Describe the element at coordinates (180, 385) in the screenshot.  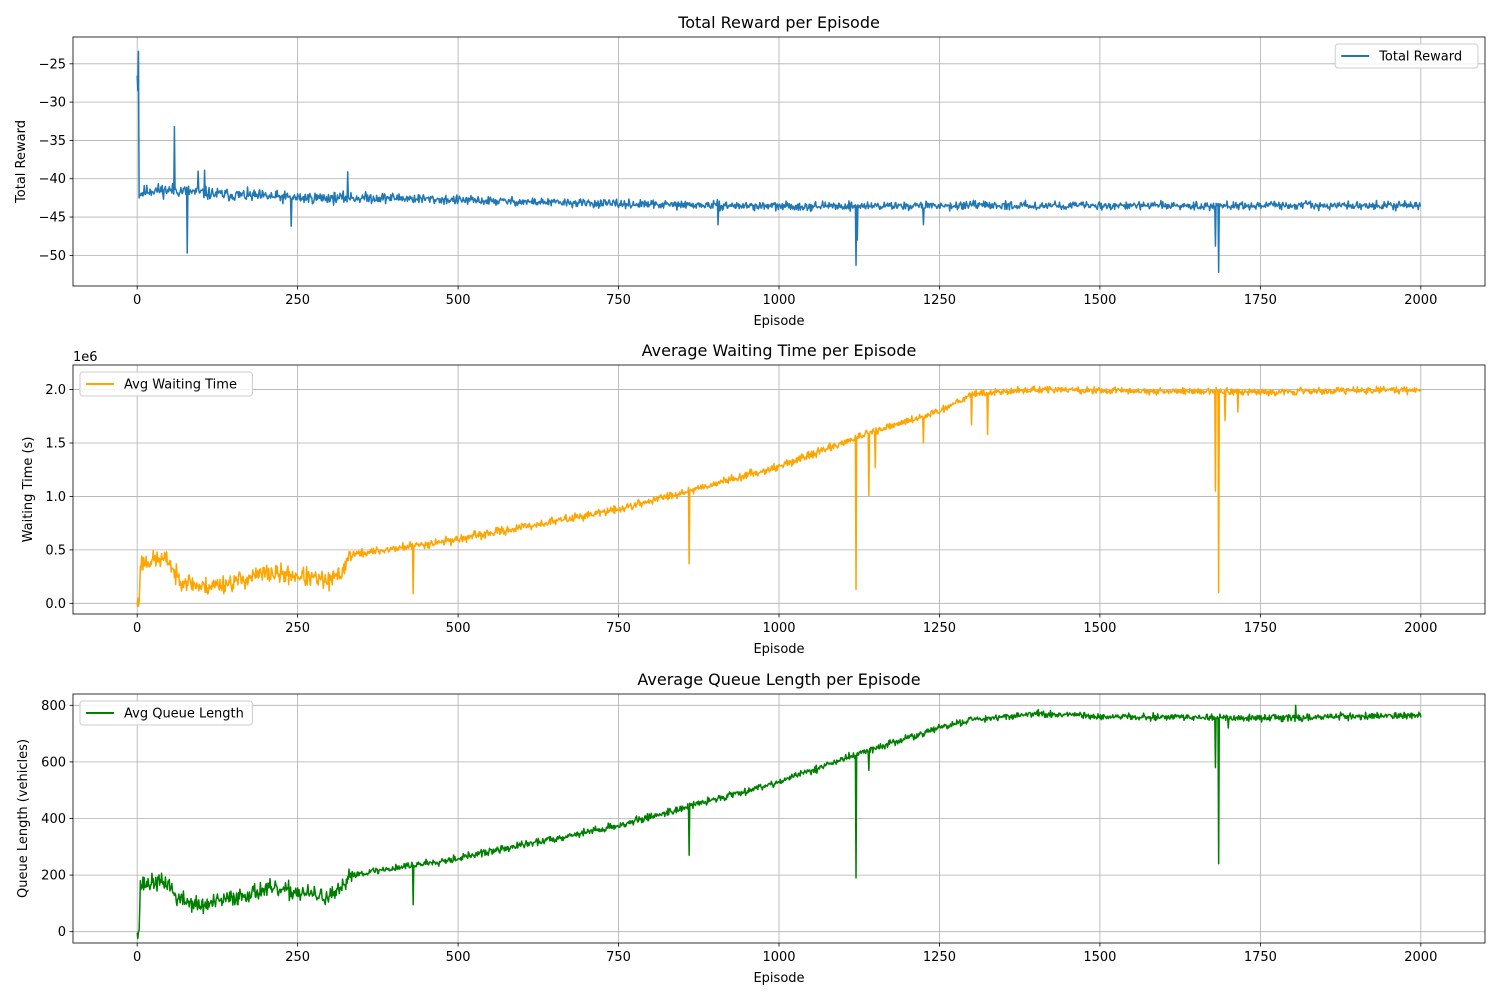
I see `legend-label: Avg Waiting Time` at that location.